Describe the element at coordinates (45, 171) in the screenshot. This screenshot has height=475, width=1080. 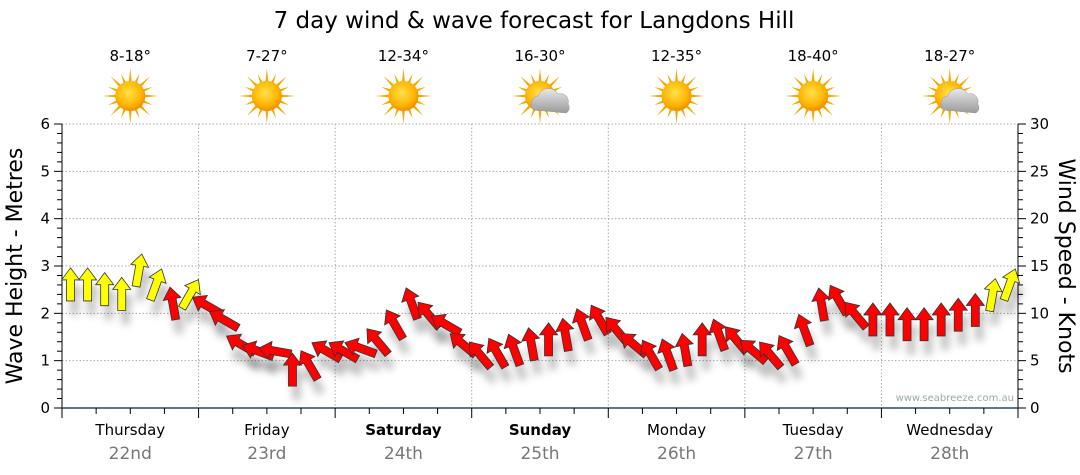
I see `left-tick-label: 5` at that location.